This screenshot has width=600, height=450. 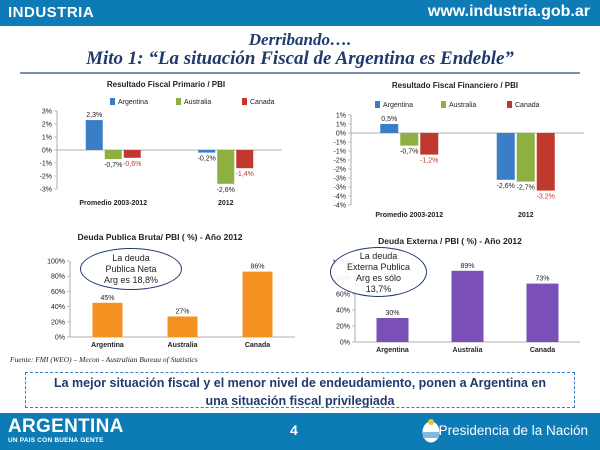 I want to click on title-divider, so click(x=300, y=73).